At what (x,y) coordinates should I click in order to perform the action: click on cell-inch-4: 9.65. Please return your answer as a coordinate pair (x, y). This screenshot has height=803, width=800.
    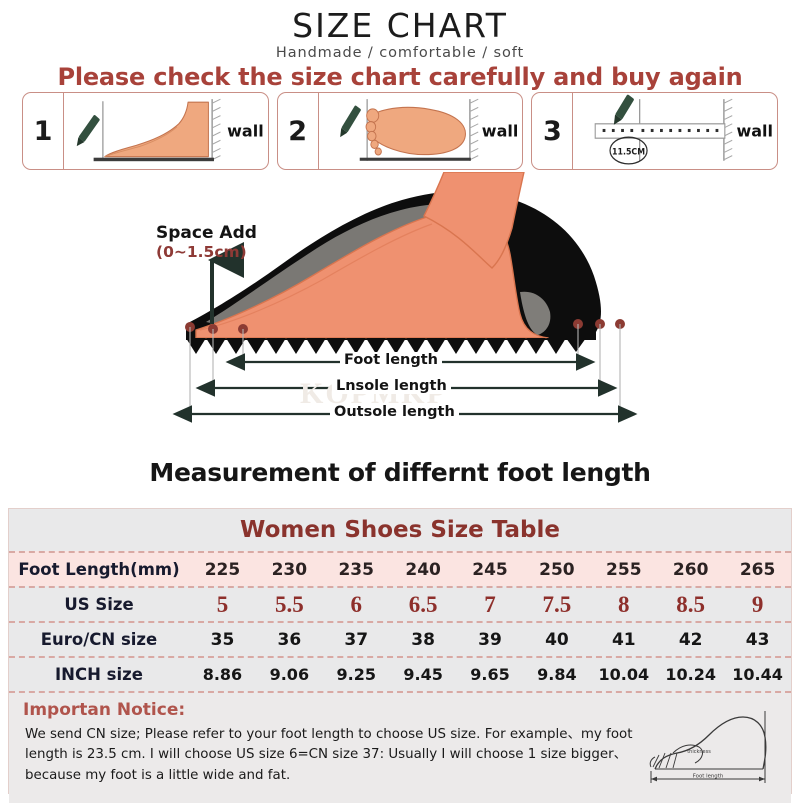
    Looking at the image, I should click on (490, 674).